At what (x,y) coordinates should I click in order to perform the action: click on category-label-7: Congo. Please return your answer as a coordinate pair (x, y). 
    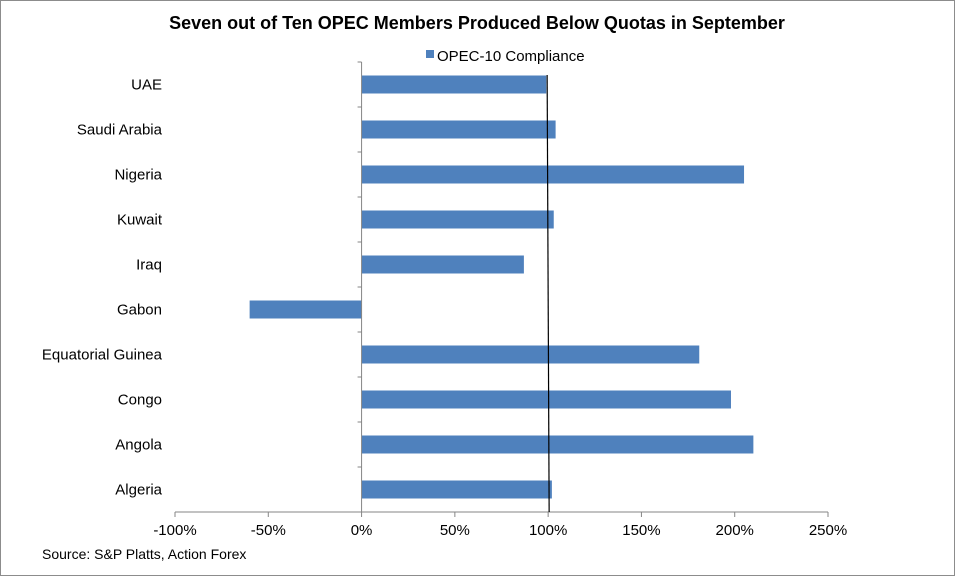
    Looking at the image, I should click on (140, 400).